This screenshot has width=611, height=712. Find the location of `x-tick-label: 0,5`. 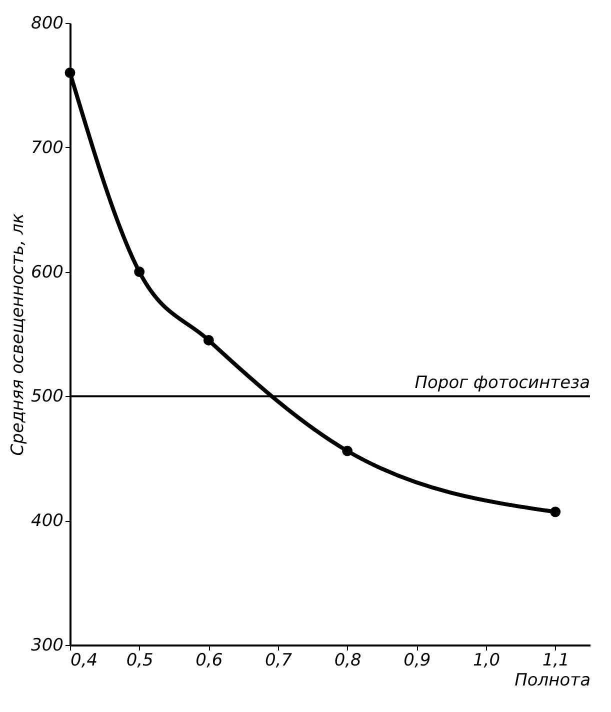

x-tick-label: 0,5 is located at coordinates (140, 660).